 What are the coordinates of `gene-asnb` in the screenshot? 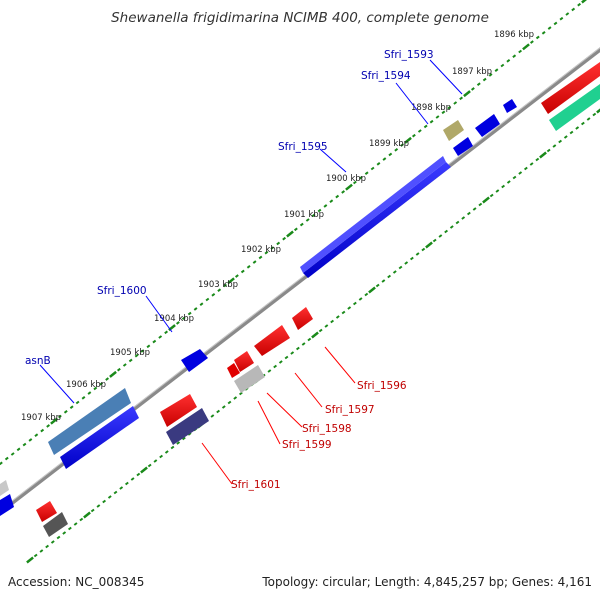 It's located at (89, 421).